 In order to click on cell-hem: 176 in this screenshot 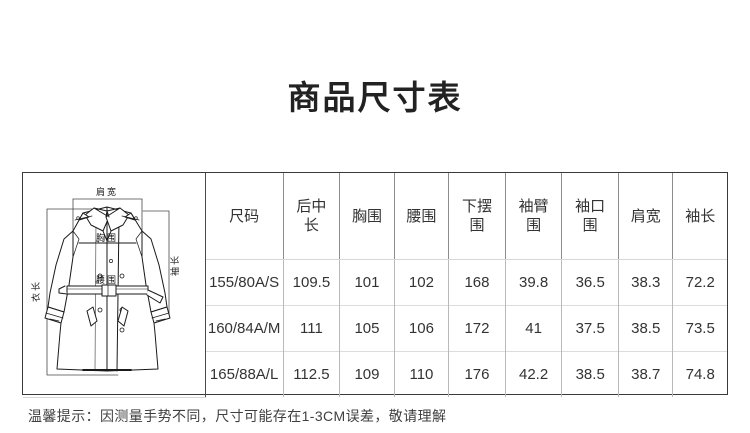, I will do `click(477, 374)`.